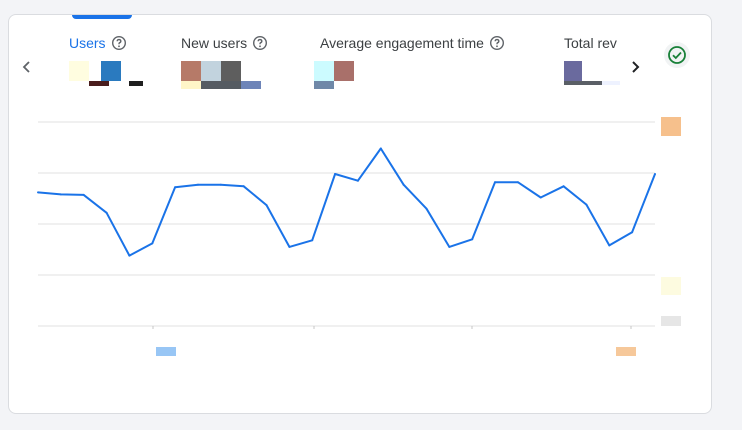 This screenshot has height=430, width=742. Describe the element at coordinates (677, 55) in the screenshot. I see `check-circle-icon` at that location.